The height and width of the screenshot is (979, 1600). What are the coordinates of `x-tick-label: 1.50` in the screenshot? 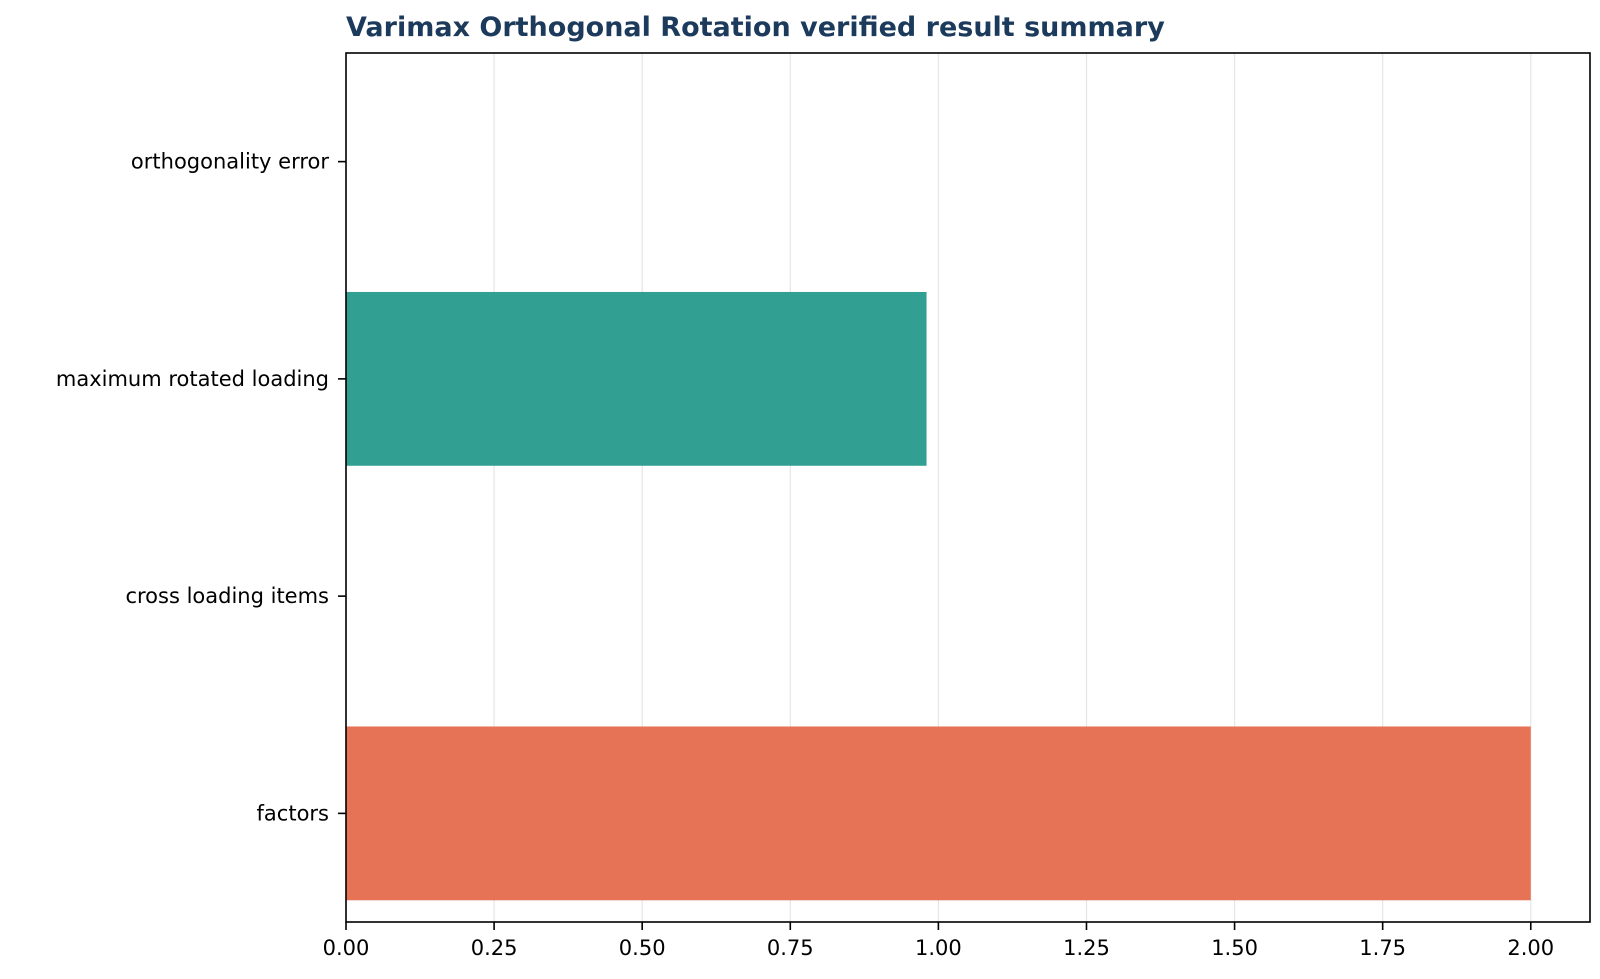 It's located at (1234, 948).